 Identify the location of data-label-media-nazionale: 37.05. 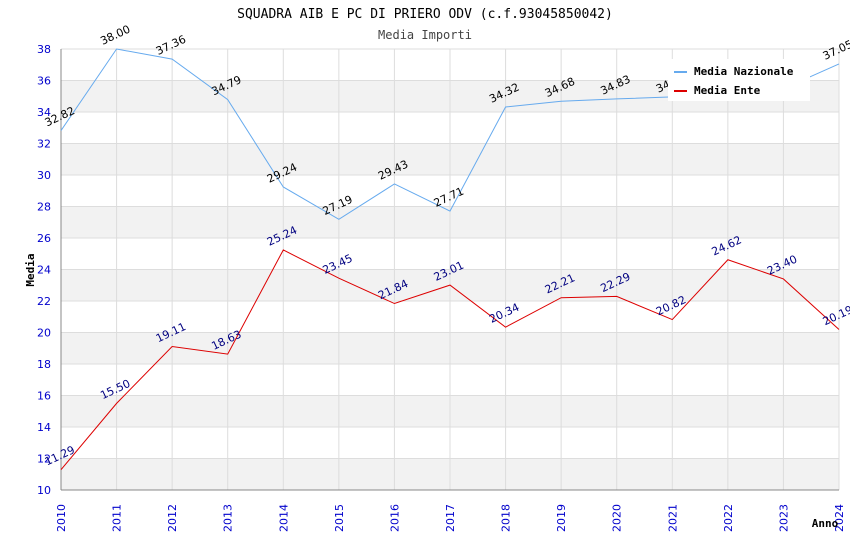
(835, 50).